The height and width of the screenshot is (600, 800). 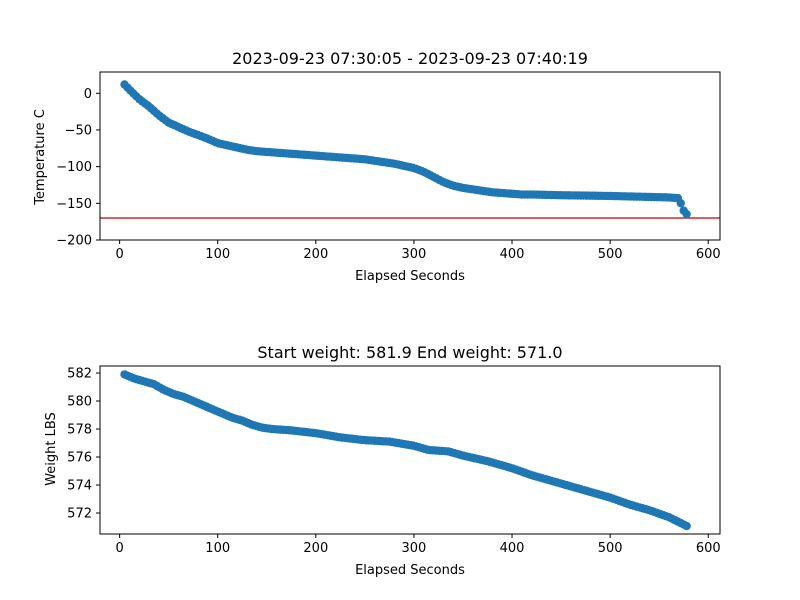 I want to click on y-ticks-temperature: 0 −50 −100 −150 −200, so click(x=78, y=168).